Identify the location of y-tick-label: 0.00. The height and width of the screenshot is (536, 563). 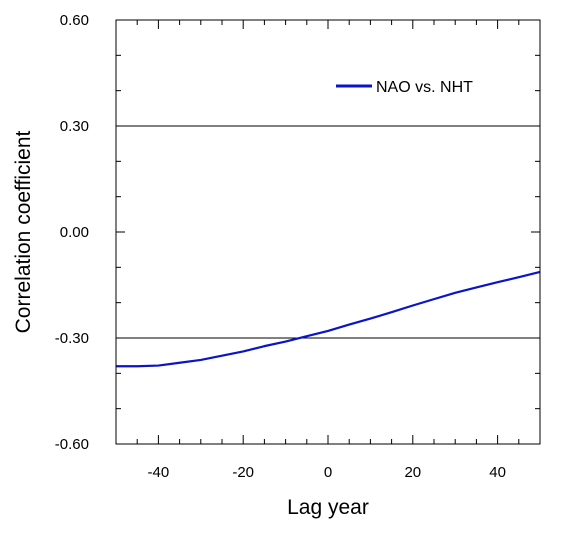
(74, 232).